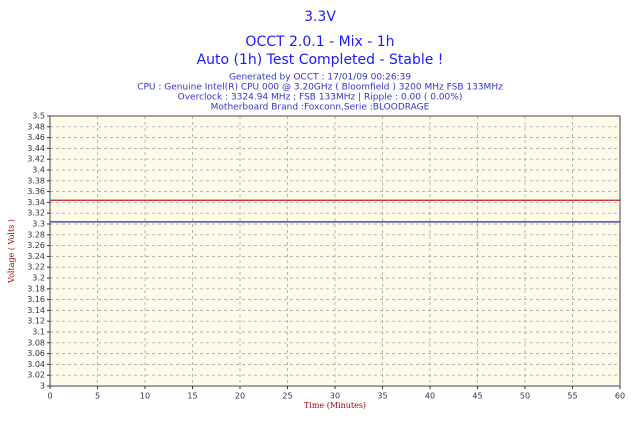 The width and height of the screenshot is (640, 427). Describe the element at coordinates (36, 310) in the screenshot. I see `y-tick-label: 3.14` at that location.